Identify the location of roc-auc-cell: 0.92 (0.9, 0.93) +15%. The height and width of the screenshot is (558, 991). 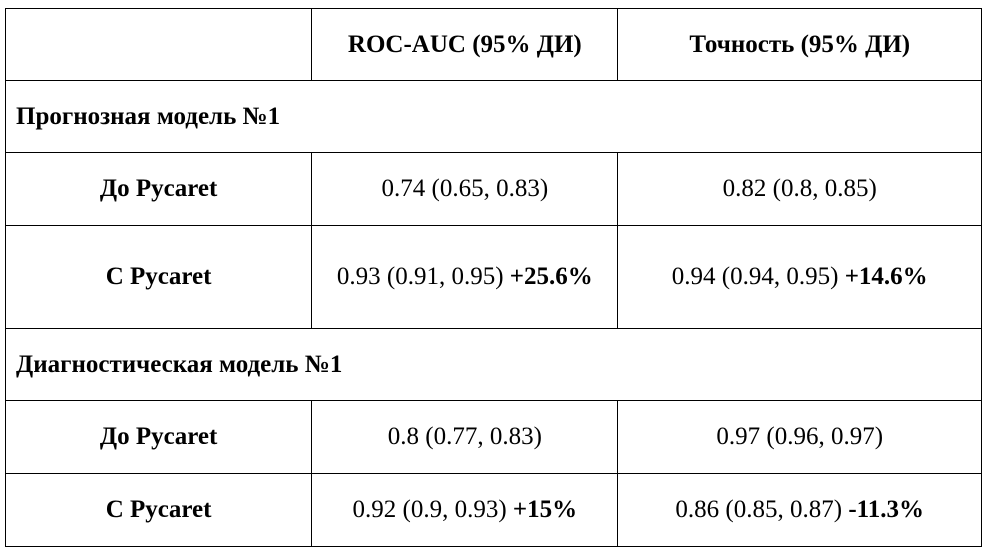
(465, 510).